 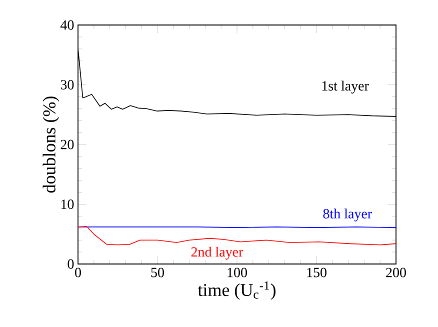 What do you see at coordinates (237, 273) in the screenshot?
I see `x-tick-label: 100` at bounding box center [237, 273].